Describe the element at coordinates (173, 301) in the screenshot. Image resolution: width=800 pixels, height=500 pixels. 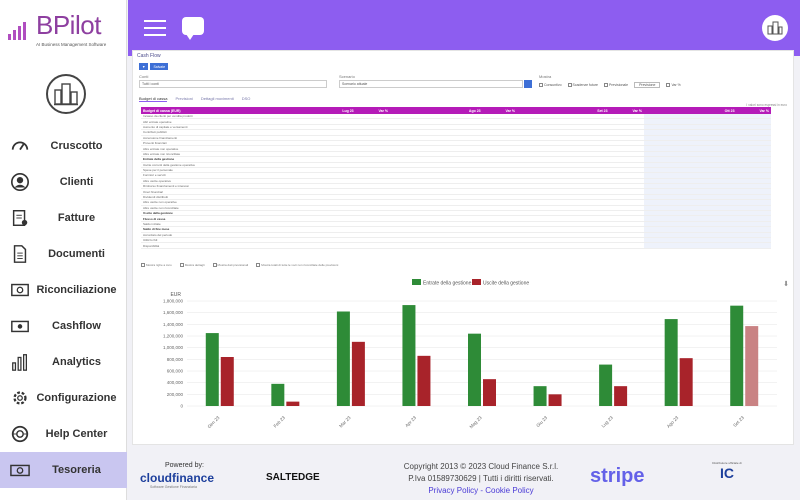
I see `y-tick-label: 1,800,000` at that location.